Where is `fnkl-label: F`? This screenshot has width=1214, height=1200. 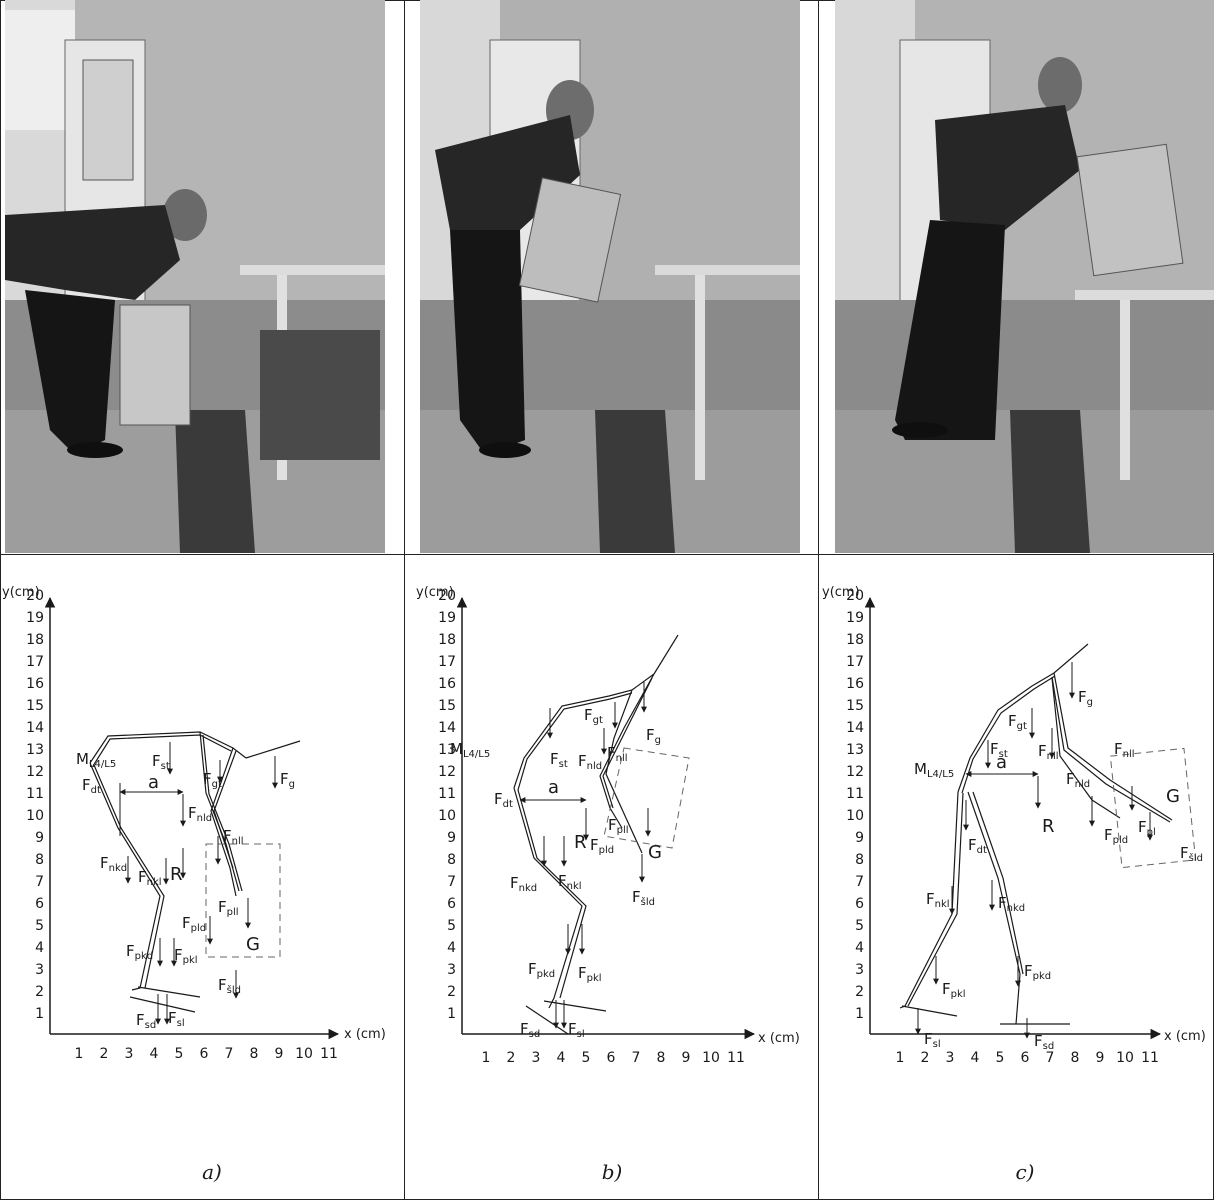 fnkl-label: F is located at coordinates (142, 877).